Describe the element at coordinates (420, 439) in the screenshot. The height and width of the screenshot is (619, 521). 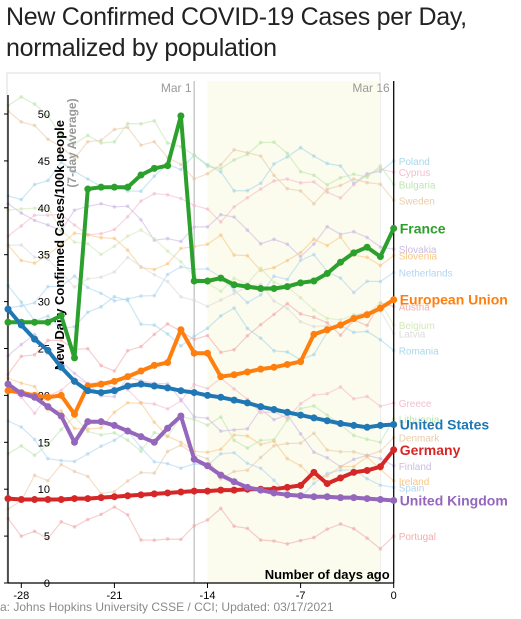
I see `background-series-label: Denmark` at that location.